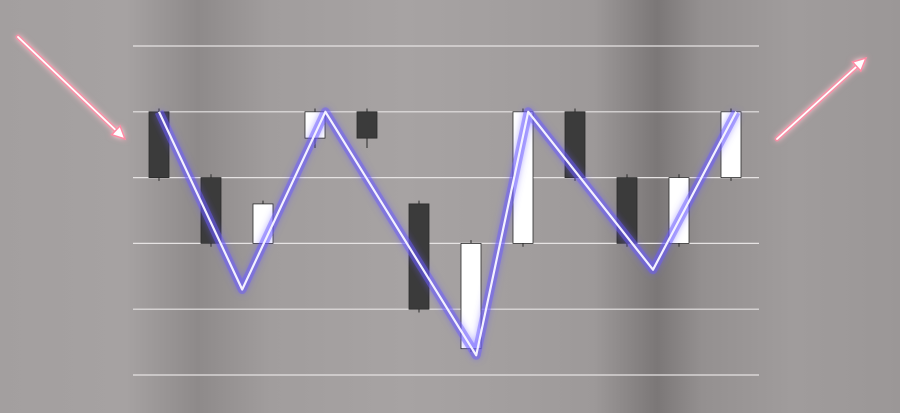  What do you see at coordinates (71, 87) in the screenshot?
I see `entry-trend-arrow-down` at bounding box center [71, 87].